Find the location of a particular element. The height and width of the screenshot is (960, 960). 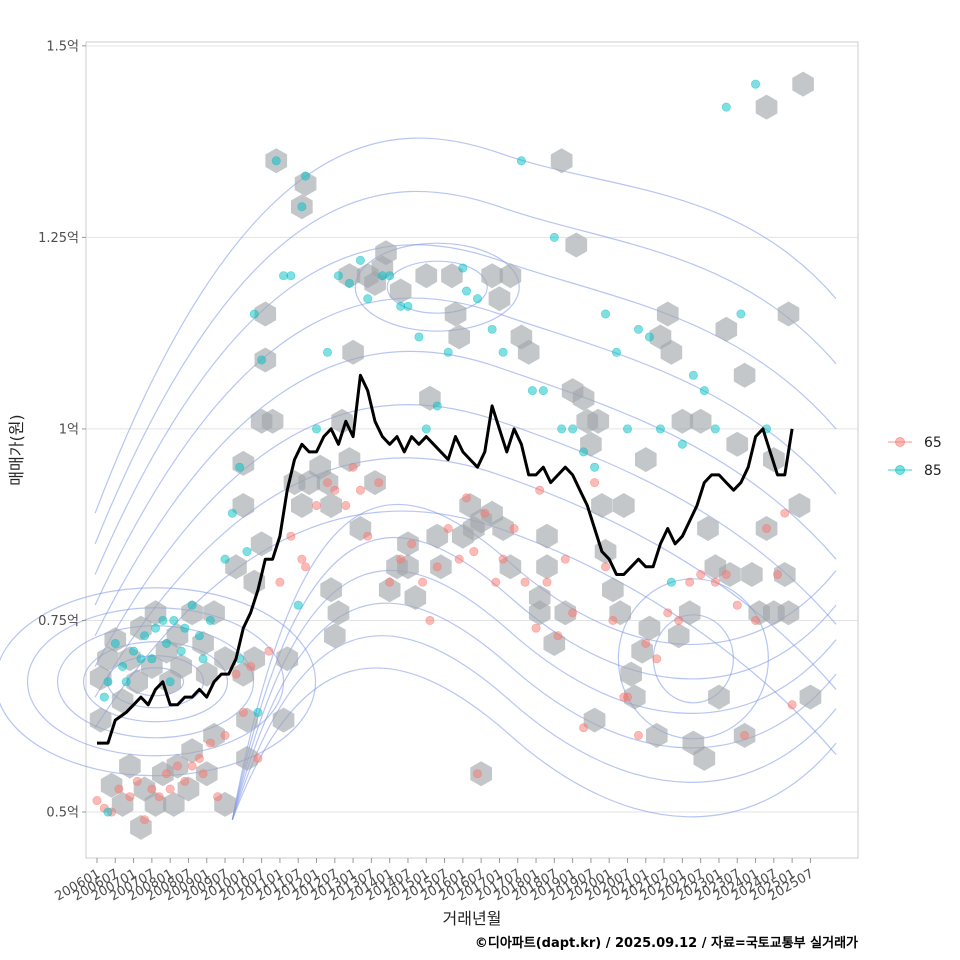

legend-label-85: 85 is located at coordinates (933, 471).